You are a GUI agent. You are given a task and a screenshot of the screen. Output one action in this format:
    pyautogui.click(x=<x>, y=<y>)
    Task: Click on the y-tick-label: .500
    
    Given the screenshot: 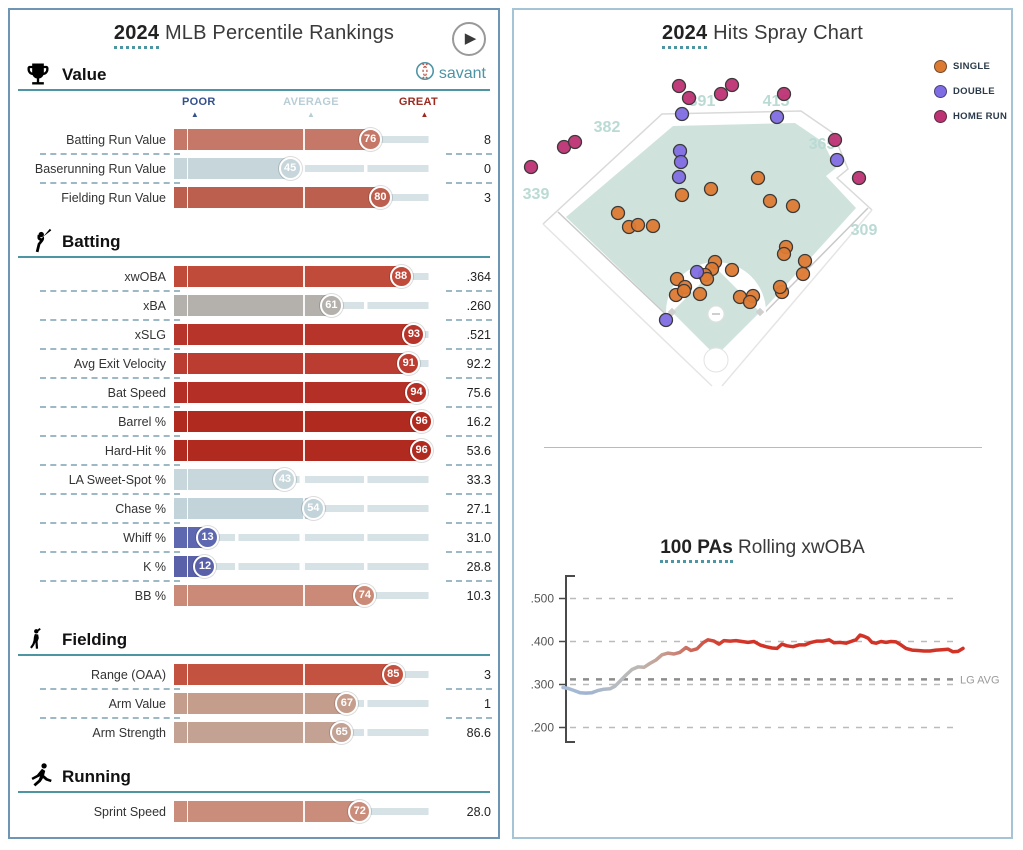 What is the action you would take?
    pyautogui.click(x=543, y=599)
    